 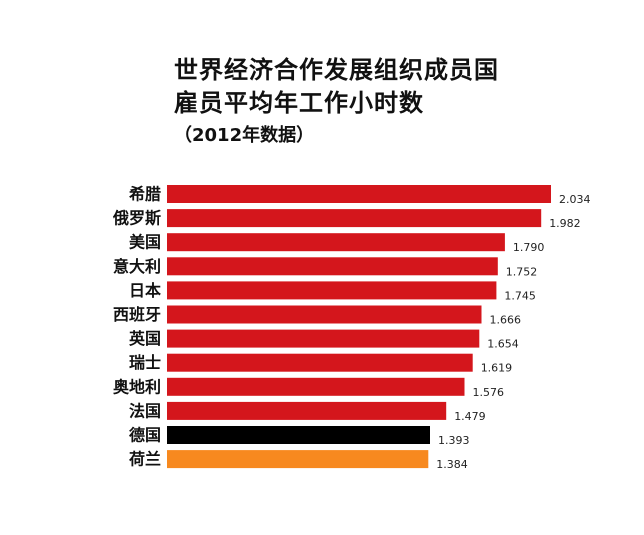 I want to click on category-label-3: 意大利, so click(x=137, y=266).